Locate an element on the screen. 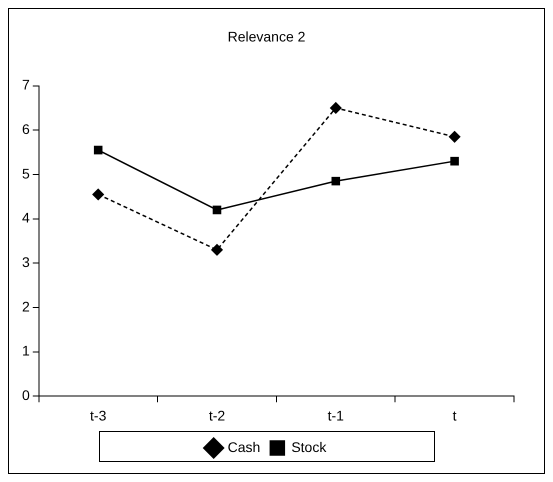  x-tick-label: t-1 is located at coordinates (336, 415).